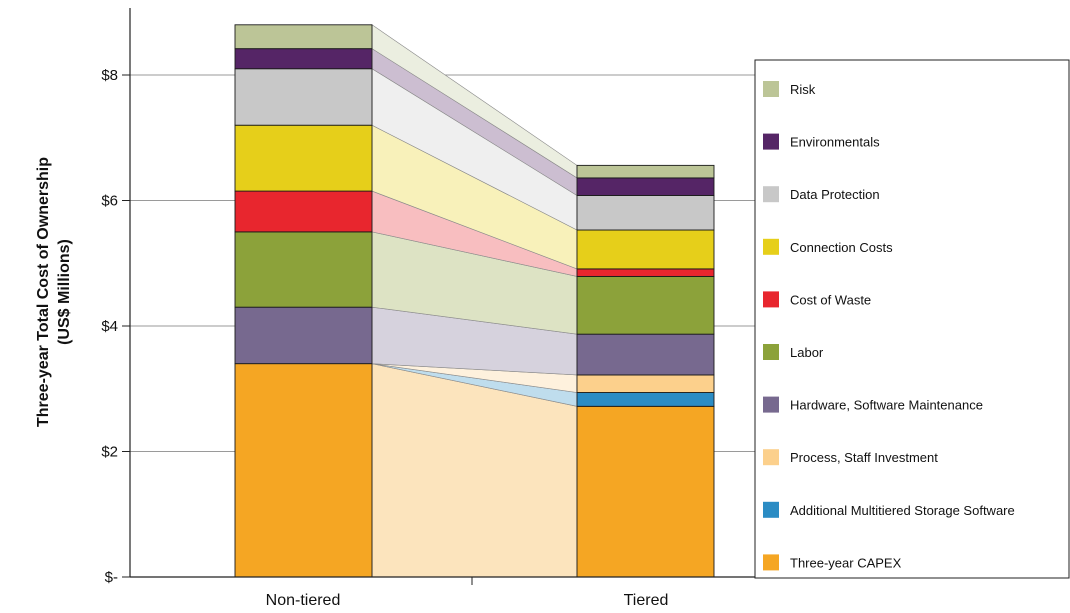 Image resolution: width=1070 pixels, height=613 pixels. I want to click on legend-label: Process, Staff Investment, so click(864, 457).